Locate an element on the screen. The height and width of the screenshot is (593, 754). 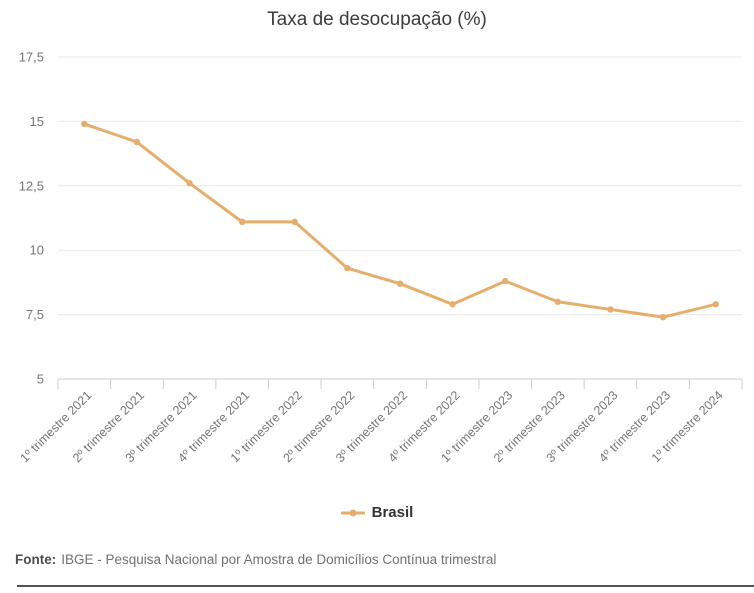
legend-item-brasil: Brasil is located at coordinates (377, 512).